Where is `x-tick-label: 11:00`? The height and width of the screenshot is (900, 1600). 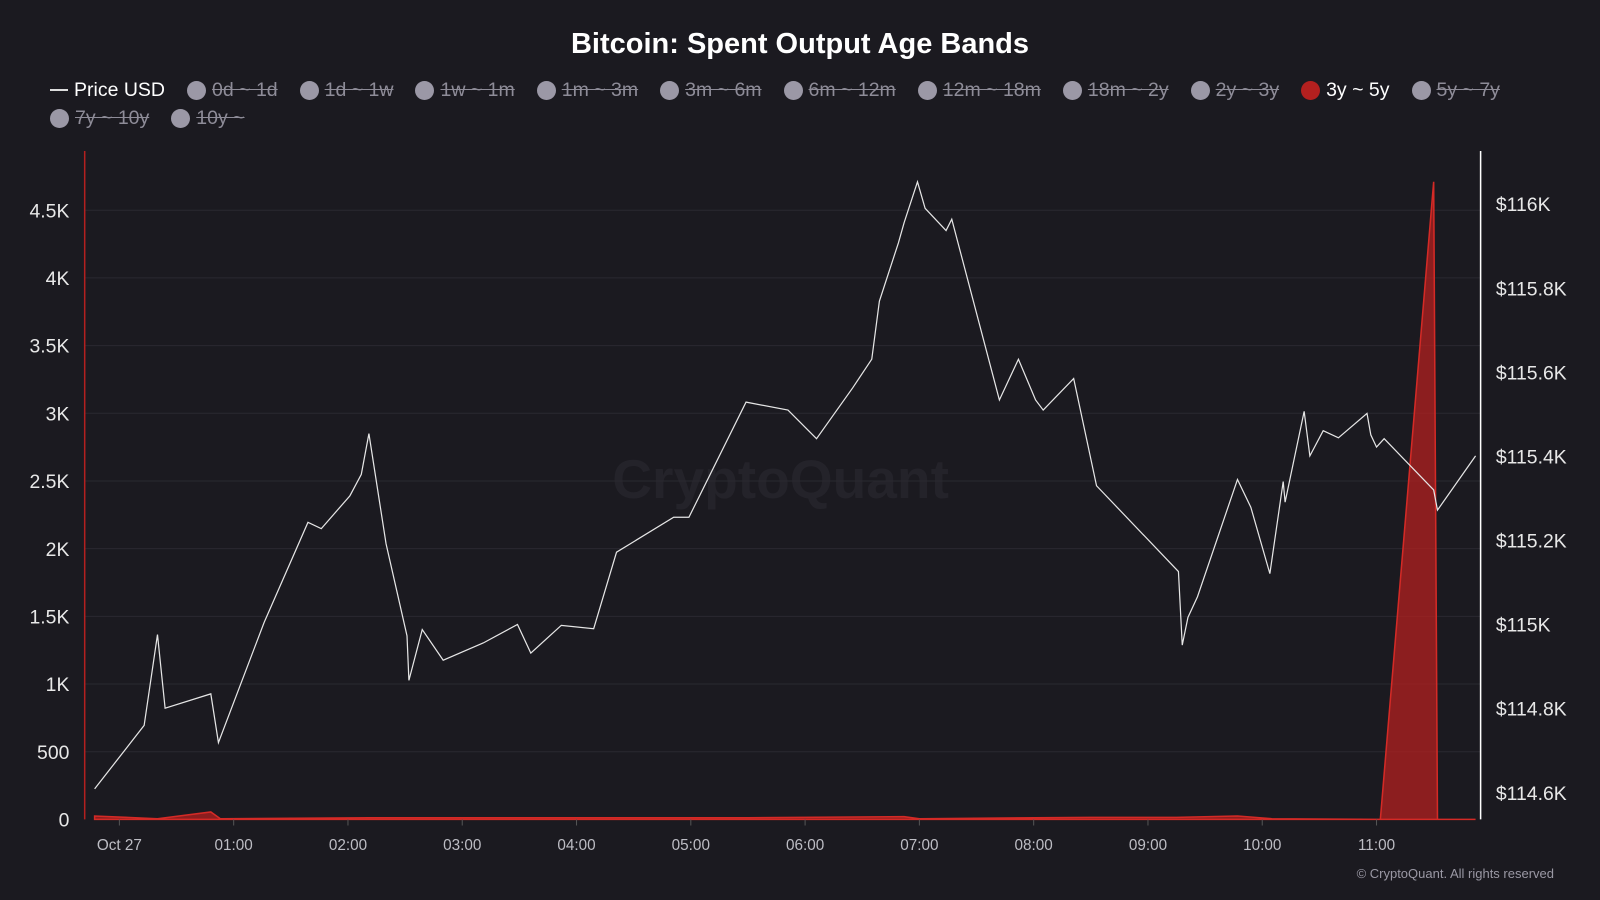 x-tick-label: 11:00 is located at coordinates (1376, 845).